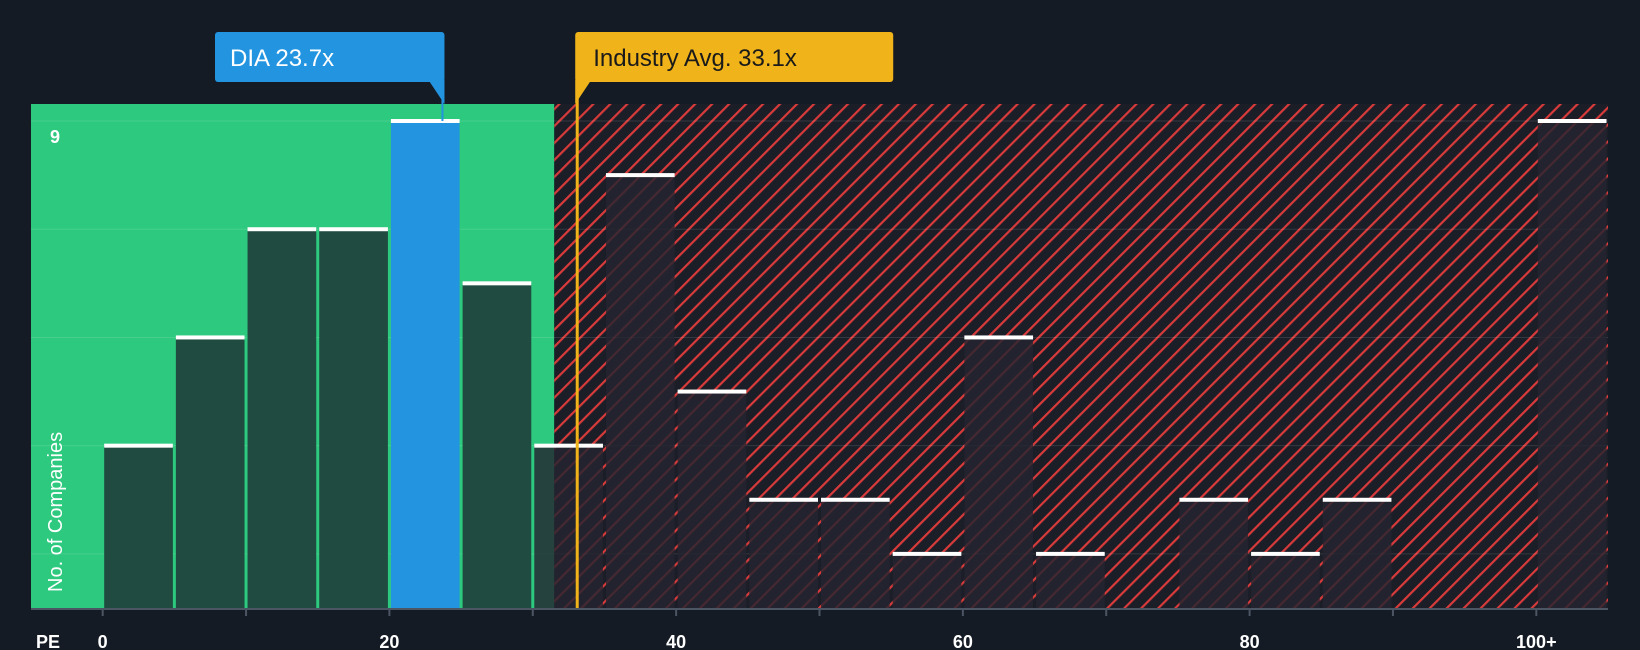 The height and width of the screenshot is (650, 1640). What do you see at coordinates (695, 58) in the screenshot?
I see `industry-average-label: Industry Avg. 33.1x` at bounding box center [695, 58].